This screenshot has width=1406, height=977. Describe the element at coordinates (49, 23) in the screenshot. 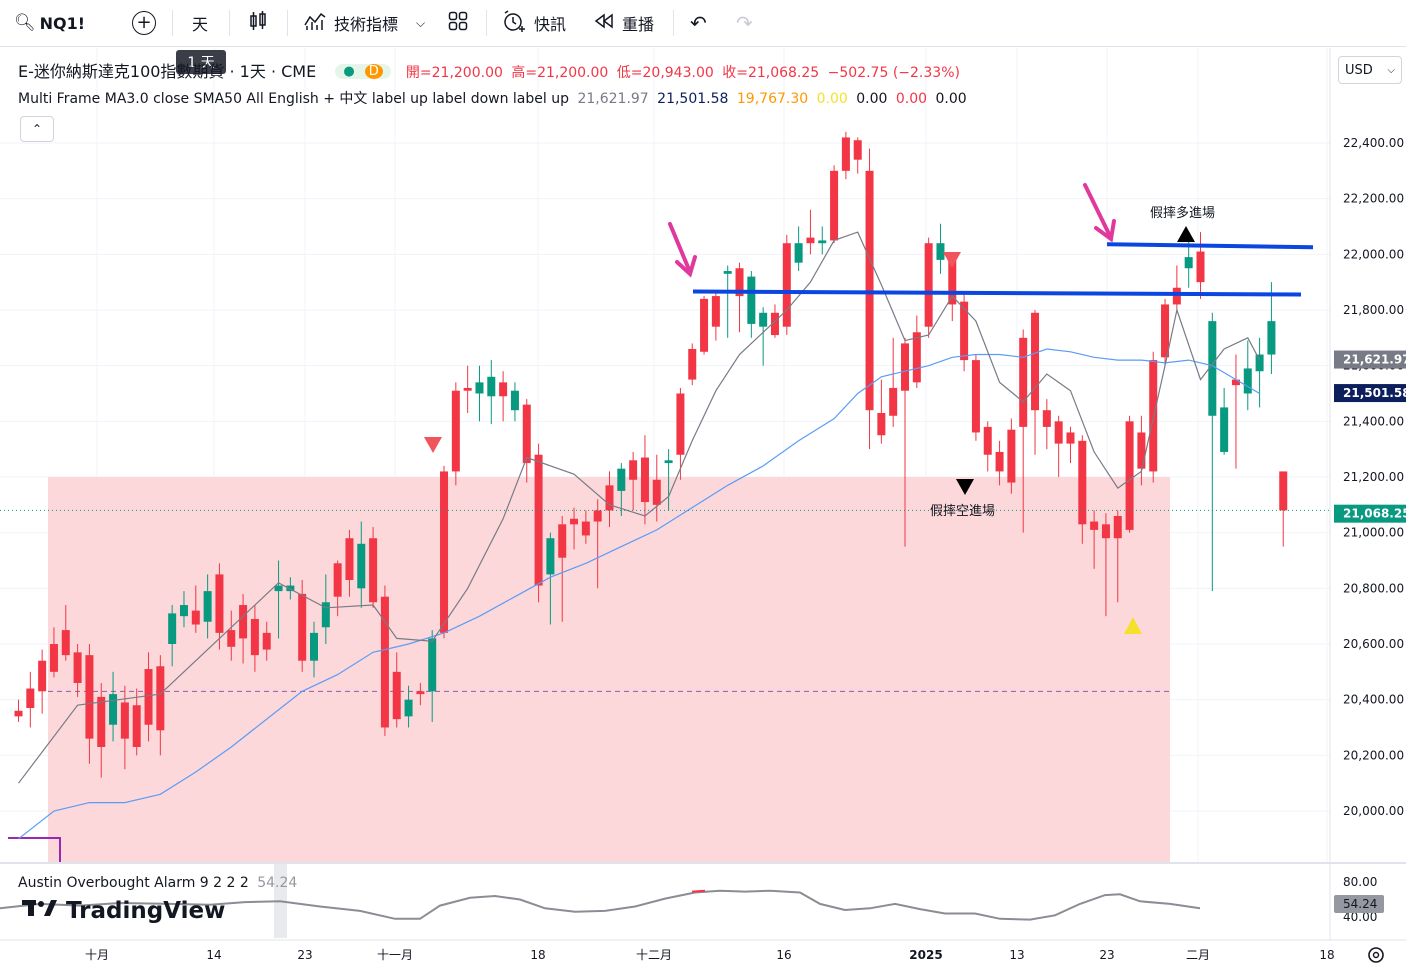

I see `symbol-search-button: 🔍︎ NQ1!` at that location.